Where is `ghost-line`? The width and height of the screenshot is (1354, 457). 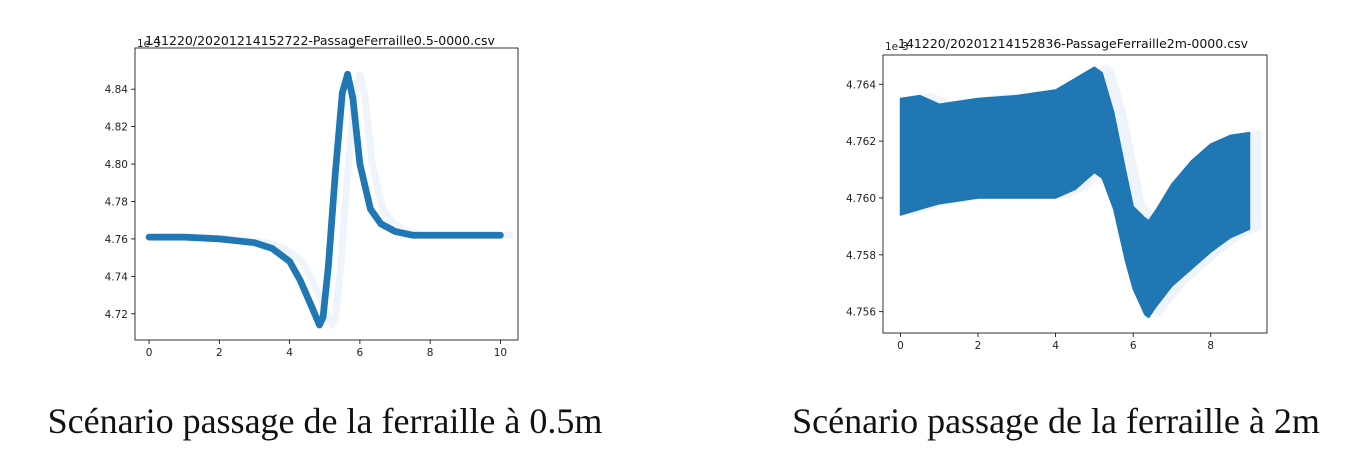 ghost-line is located at coordinates (337, 199).